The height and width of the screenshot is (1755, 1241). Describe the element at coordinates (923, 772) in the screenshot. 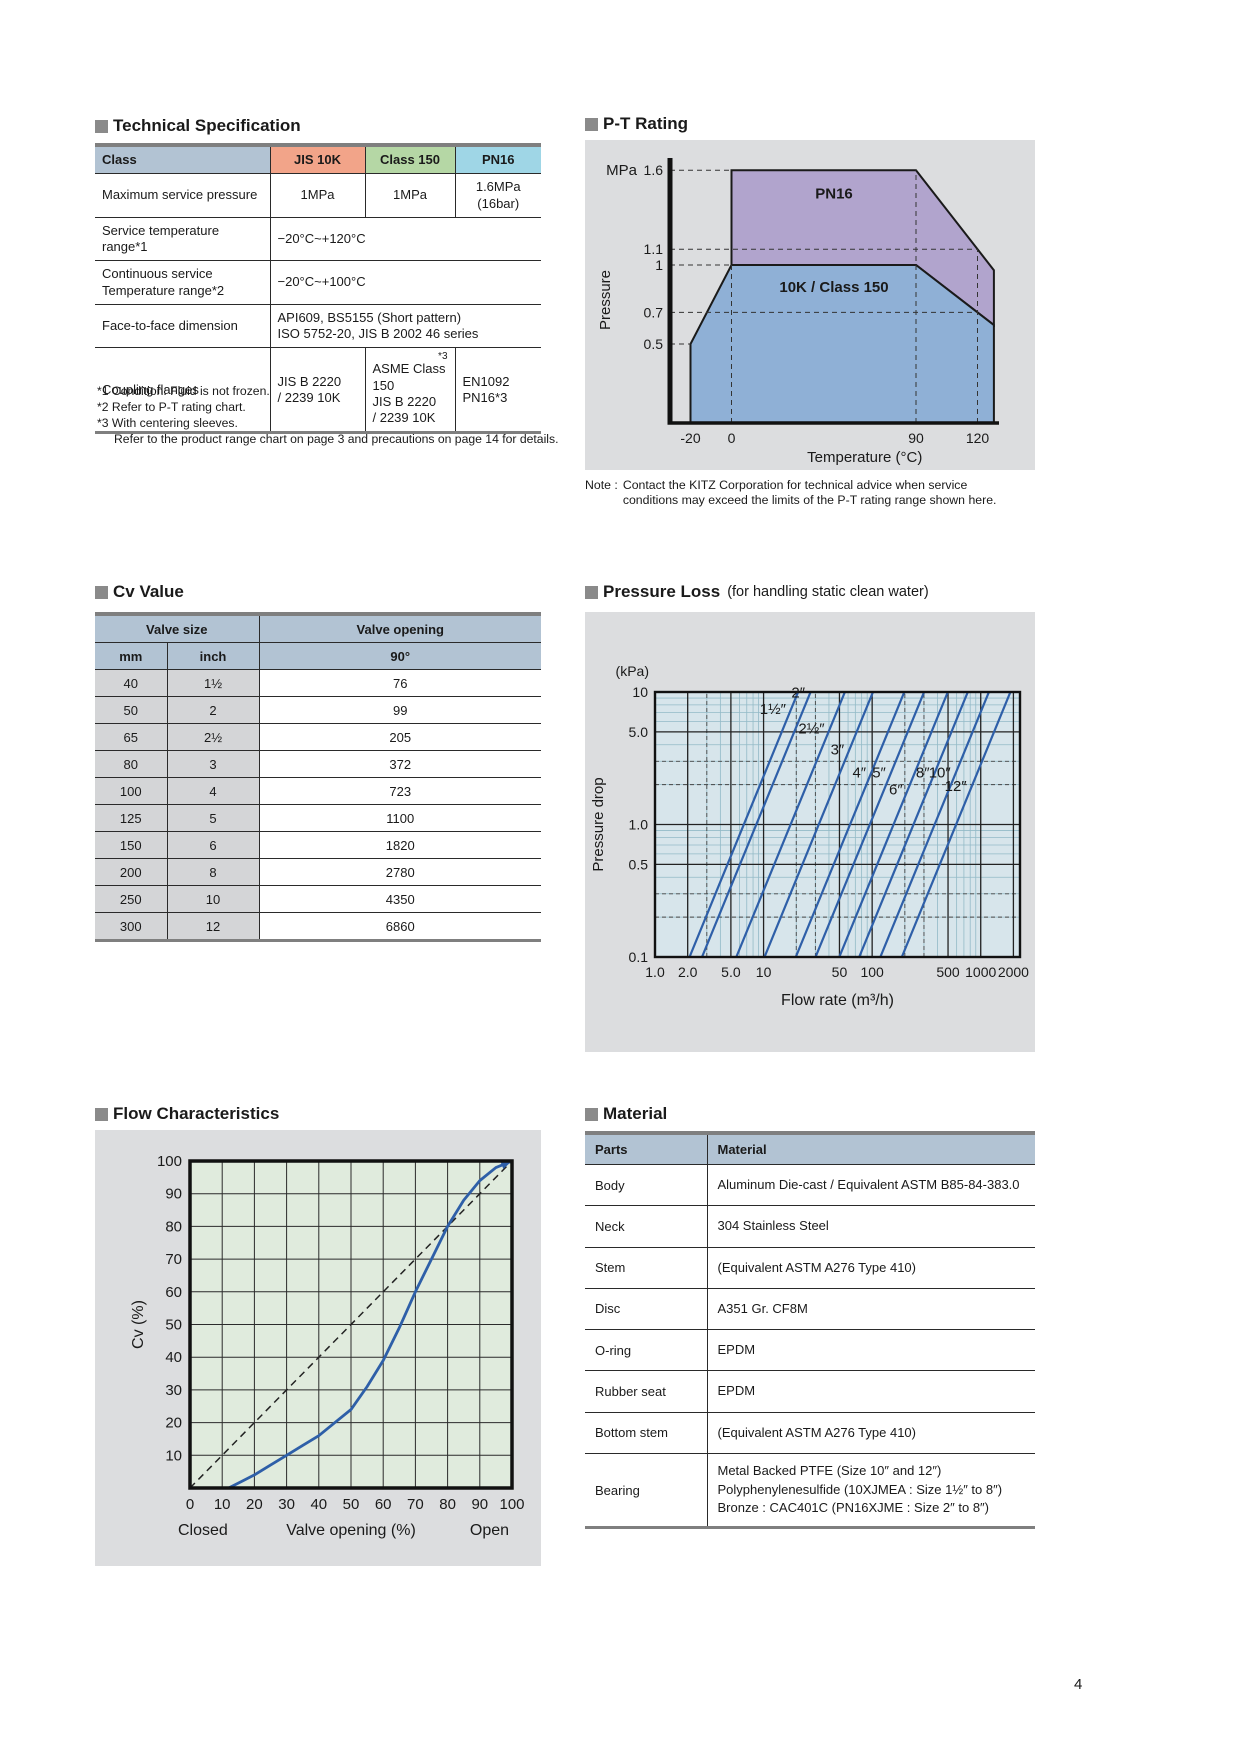

I see `svg-text: 8″` at that location.